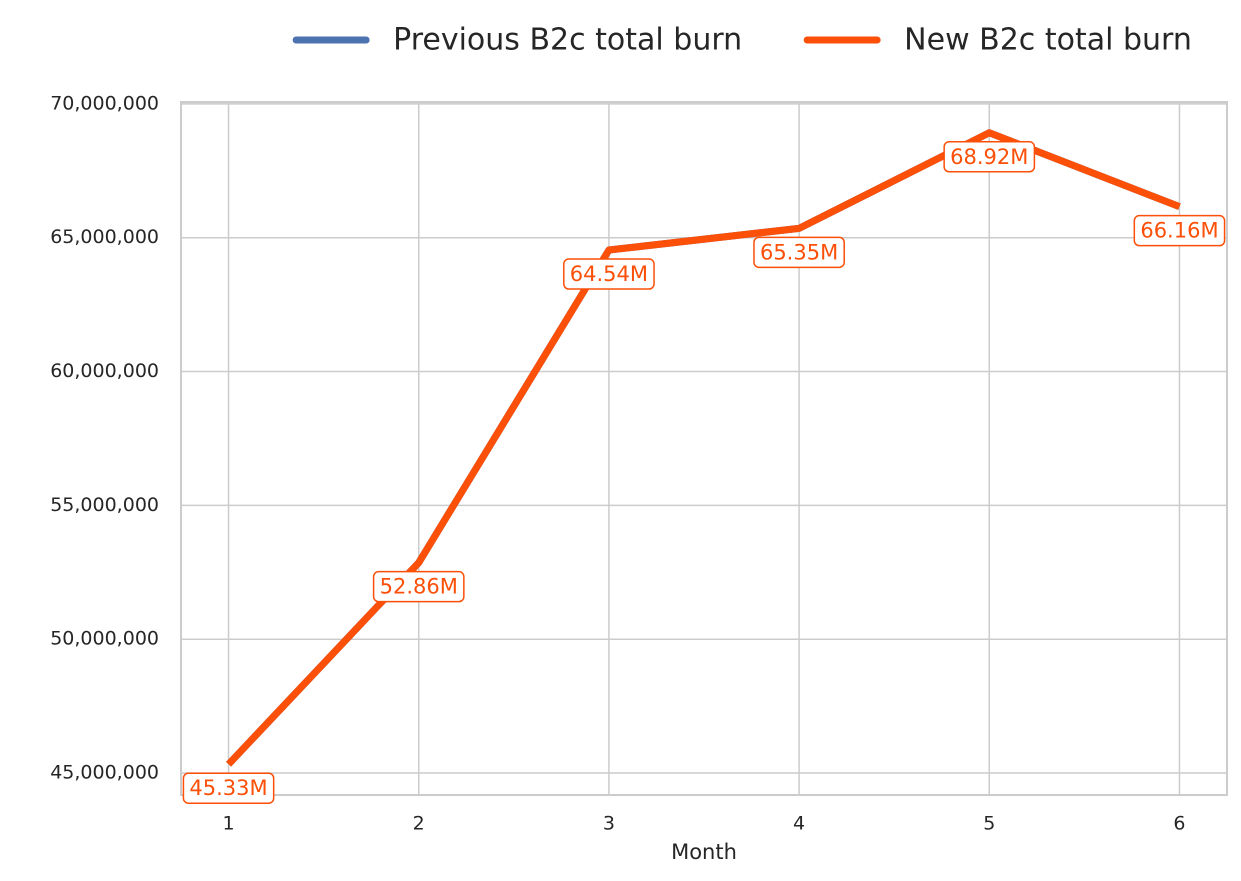 The image size is (1241, 881). Describe the element at coordinates (104, 773) in the screenshot. I see `y-tick-label: 45,000,000` at that location.